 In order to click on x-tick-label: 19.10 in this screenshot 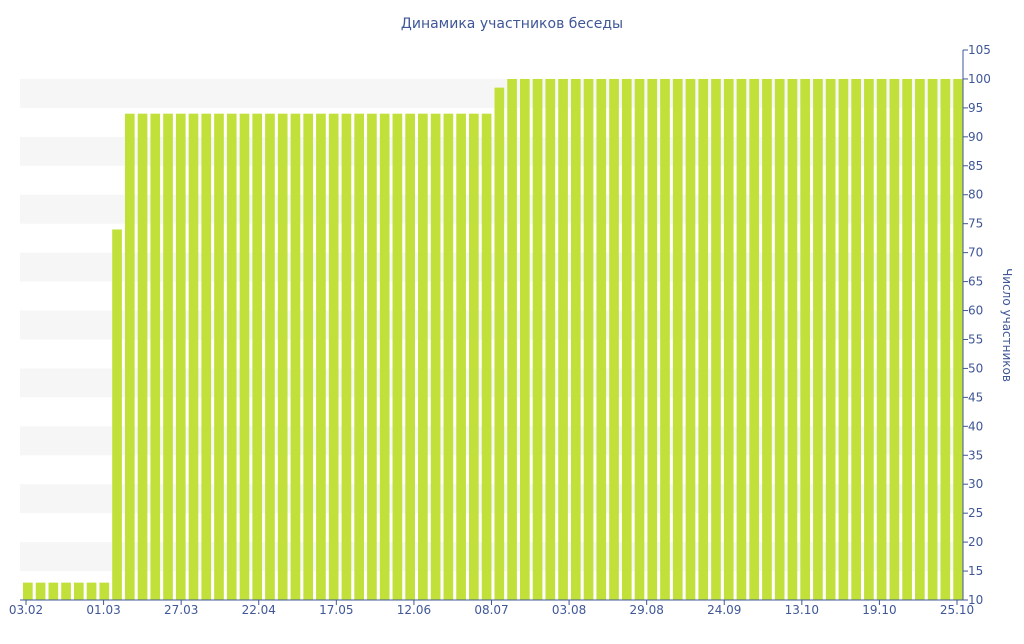, I will do `click(879, 610)`.